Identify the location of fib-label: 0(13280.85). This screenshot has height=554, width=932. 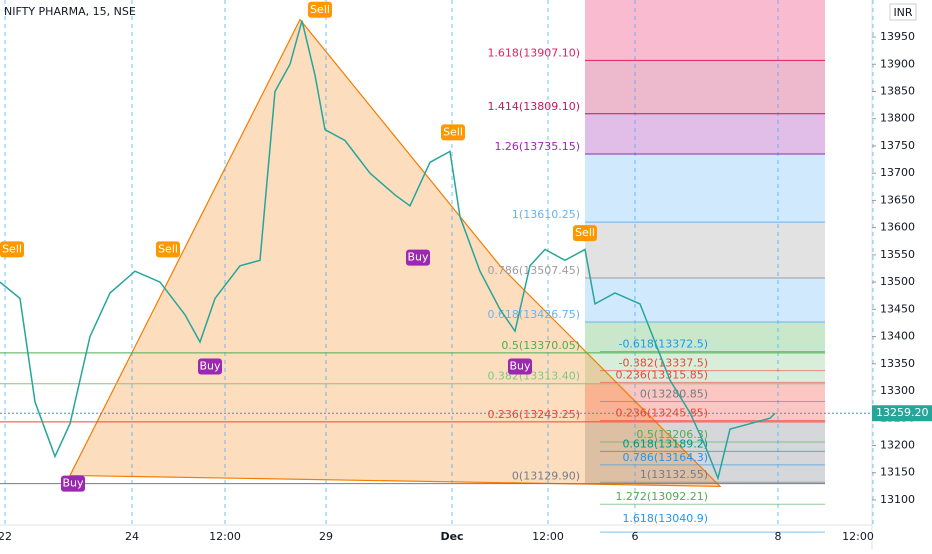
(674, 393).